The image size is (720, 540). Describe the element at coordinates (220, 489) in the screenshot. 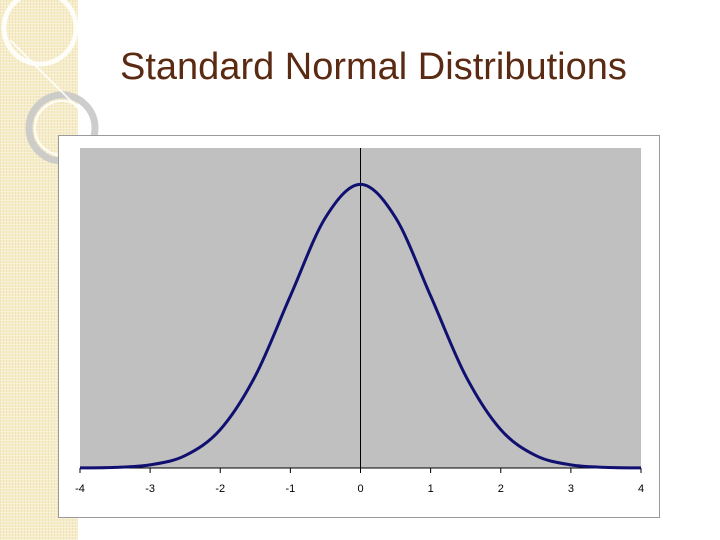

I see `x-tick-label: -2` at that location.